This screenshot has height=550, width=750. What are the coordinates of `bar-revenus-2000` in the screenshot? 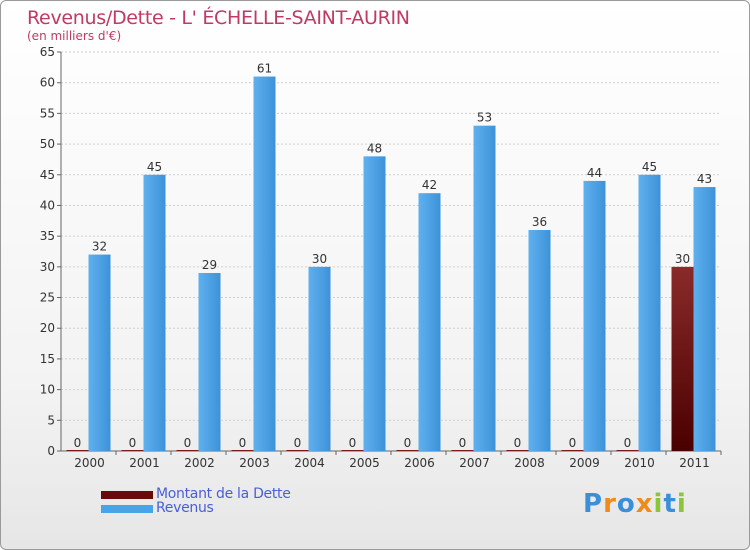 It's located at (99, 352).